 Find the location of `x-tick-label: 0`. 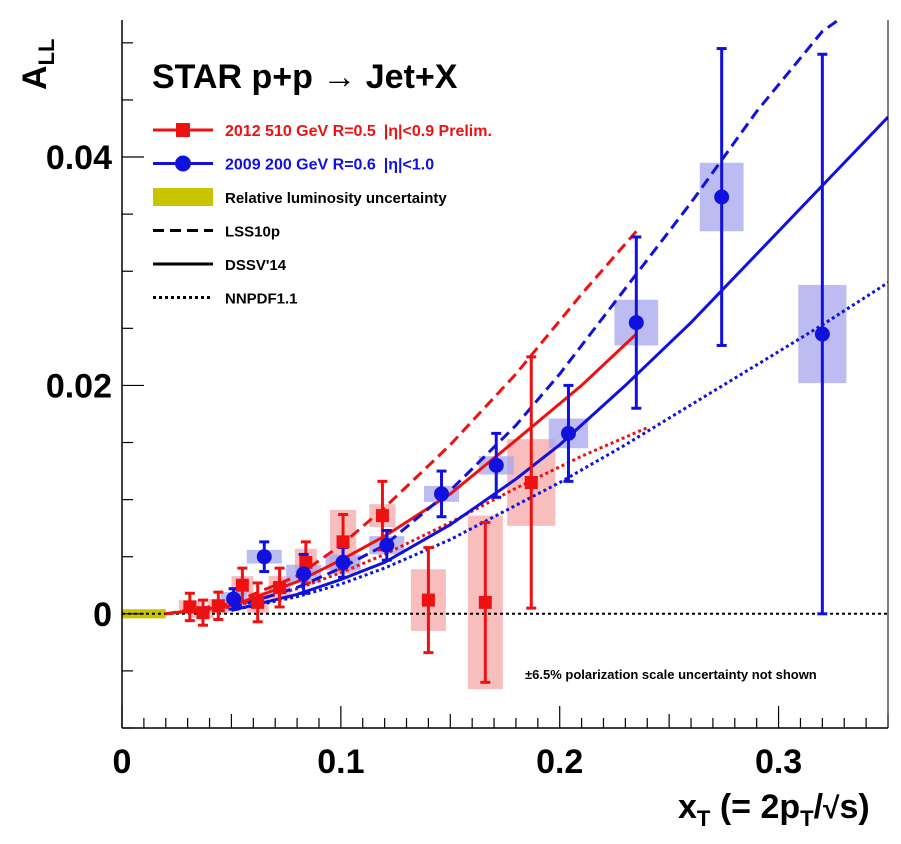

x-tick-label: 0 is located at coordinates (122, 762).